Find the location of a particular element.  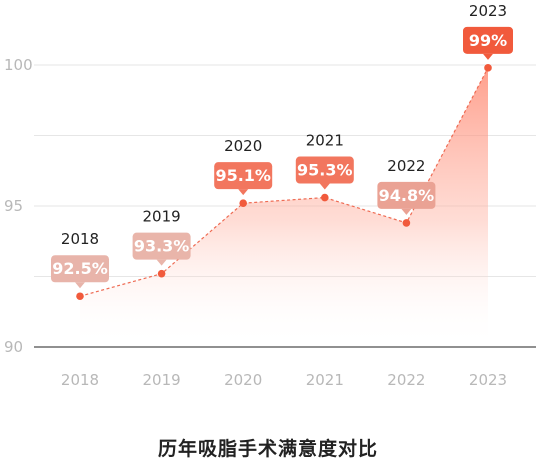

data-label-callout: 92.5% 2018 is located at coordinates (80, 259).